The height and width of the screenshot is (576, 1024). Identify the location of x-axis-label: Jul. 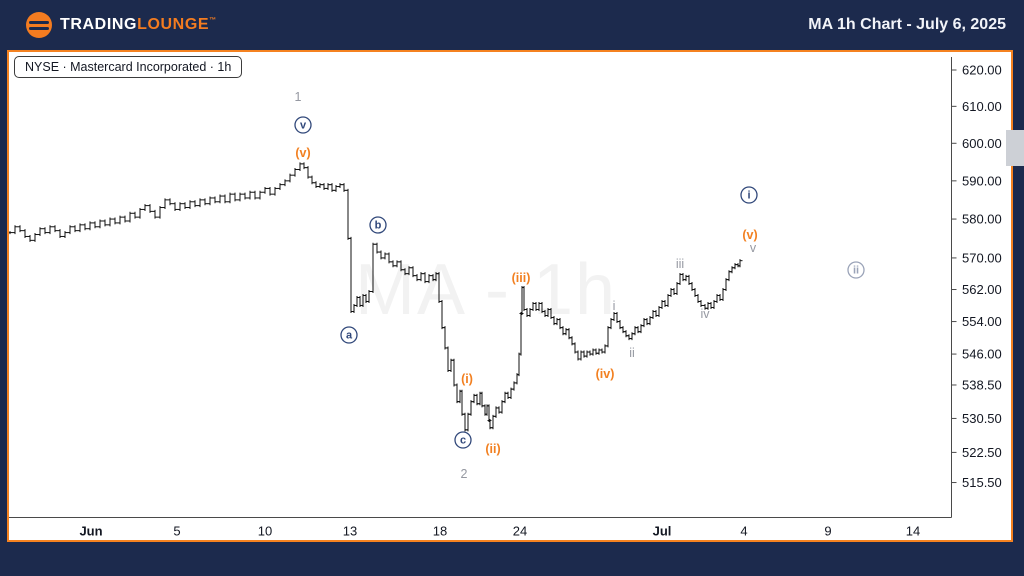
(662, 531).